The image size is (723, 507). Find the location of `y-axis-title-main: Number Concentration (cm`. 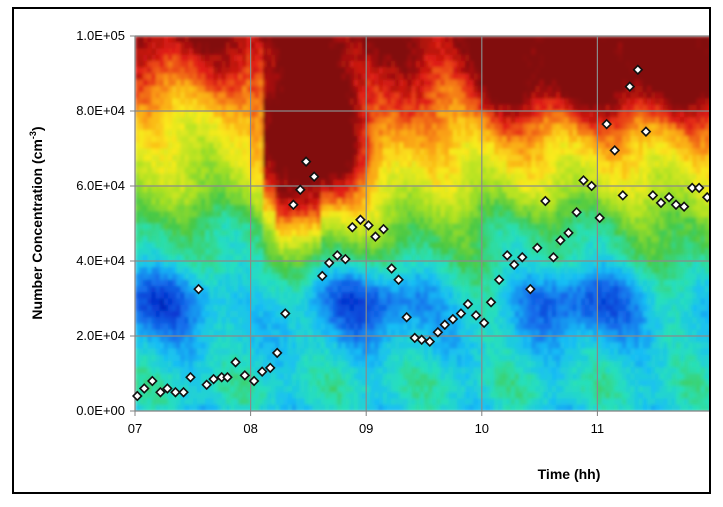

y-axis-title-main: Number Concentration (cm is located at coordinates (37, 229).